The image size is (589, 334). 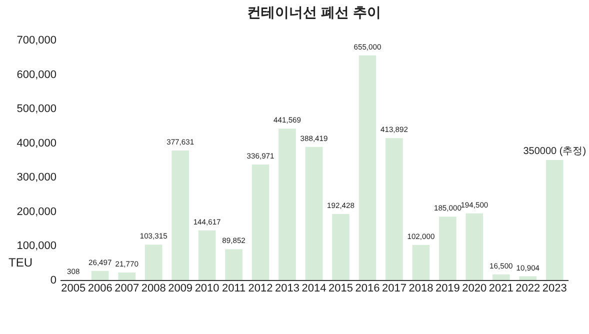 What do you see at coordinates (554, 288) in the screenshot?
I see `x-tick-label: 2023` at bounding box center [554, 288].